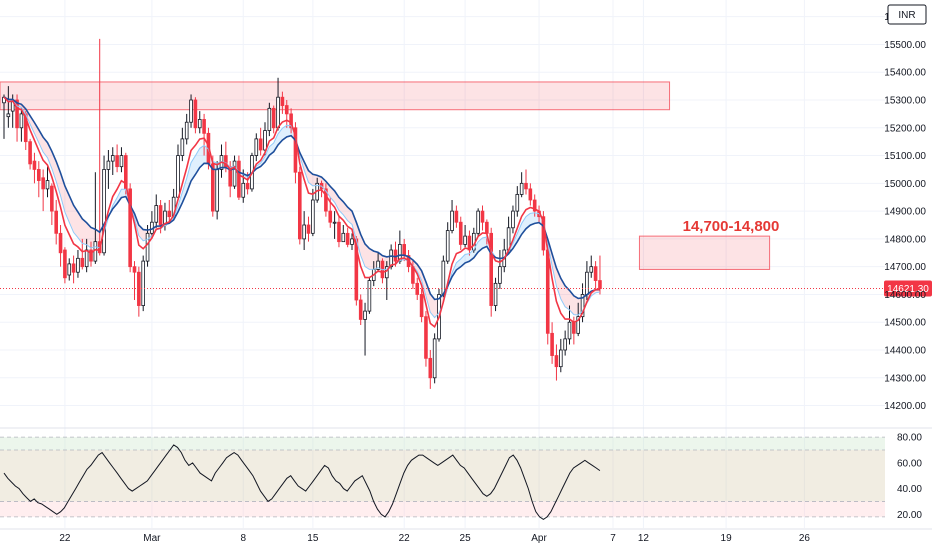 This screenshot has height=550, width=932. What do you see at coordinates (905, 295) in the screenshot?
I see `y-tick-label: 14600.00` at bounding box center [905, 295].